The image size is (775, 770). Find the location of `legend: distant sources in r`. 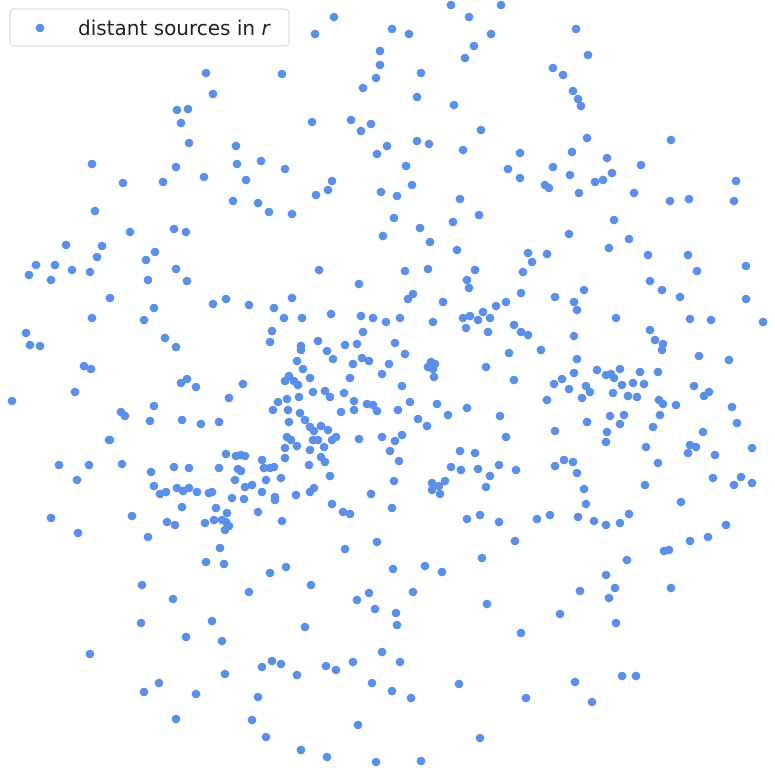

legend: distant sources in r is located at coordinates (149, 27).